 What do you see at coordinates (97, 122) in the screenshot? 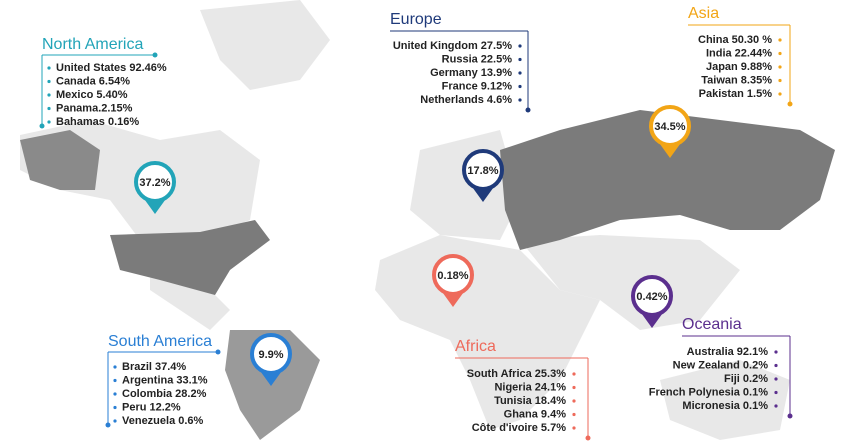
I see `country-share: Bahamas 0.16%` at bounding box center [97, 122].